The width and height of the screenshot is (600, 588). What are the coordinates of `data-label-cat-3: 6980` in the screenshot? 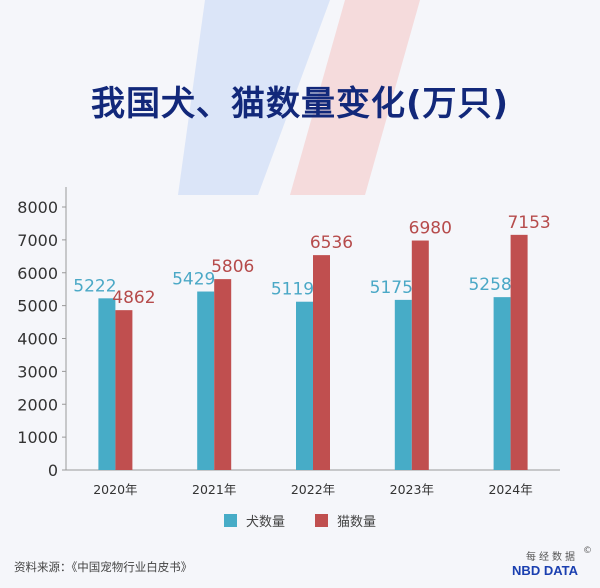 It's located at (430, 229).